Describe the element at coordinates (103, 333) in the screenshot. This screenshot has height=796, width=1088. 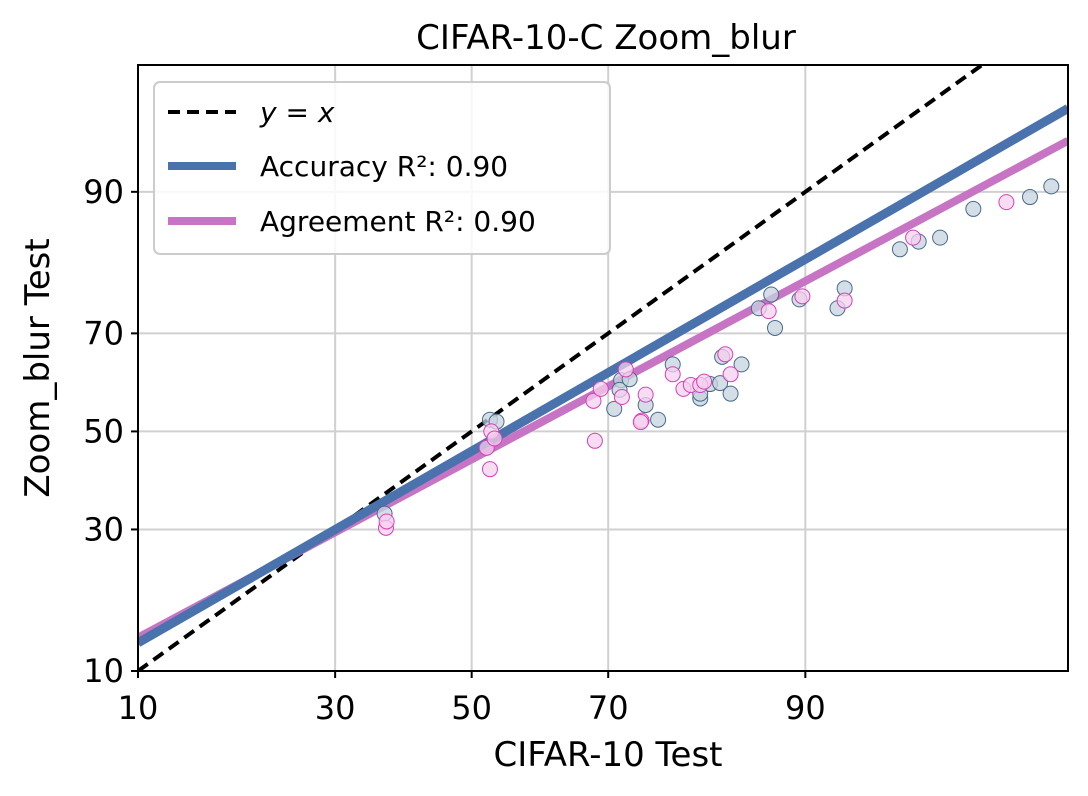
I see `y-tick-label: 70` at that location.